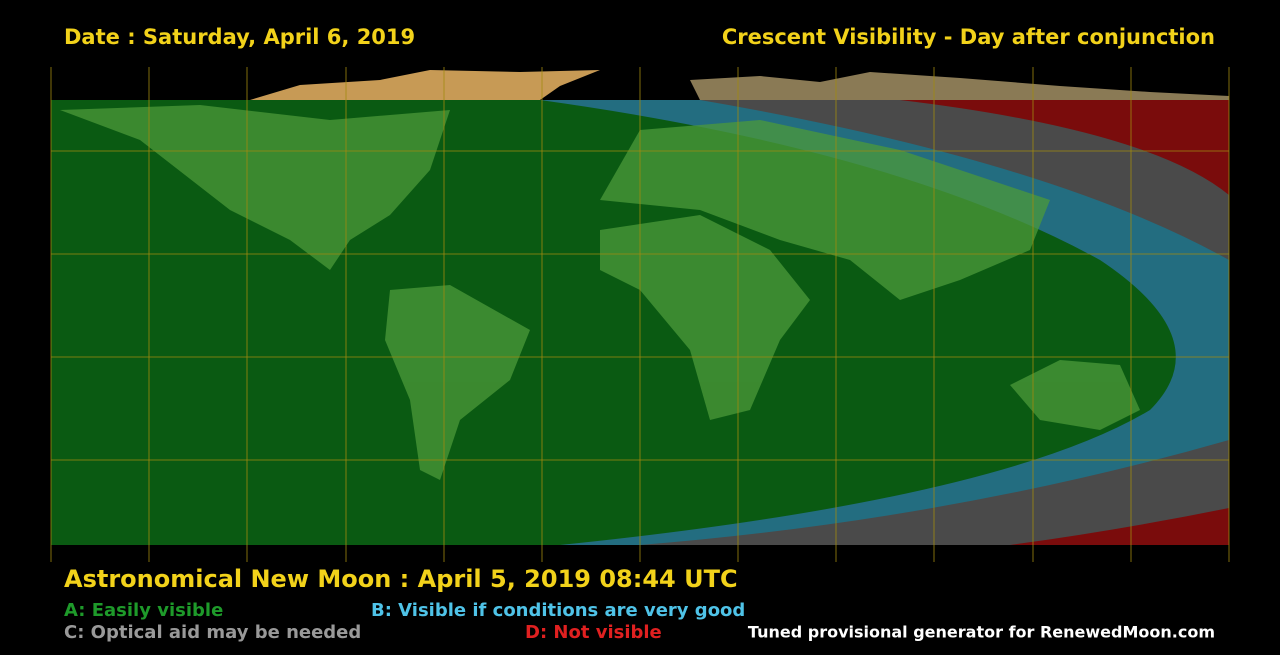 Image resolution: width=1280 pixels, height=655 pixels. I want to click on north-america, so click(255, 187).